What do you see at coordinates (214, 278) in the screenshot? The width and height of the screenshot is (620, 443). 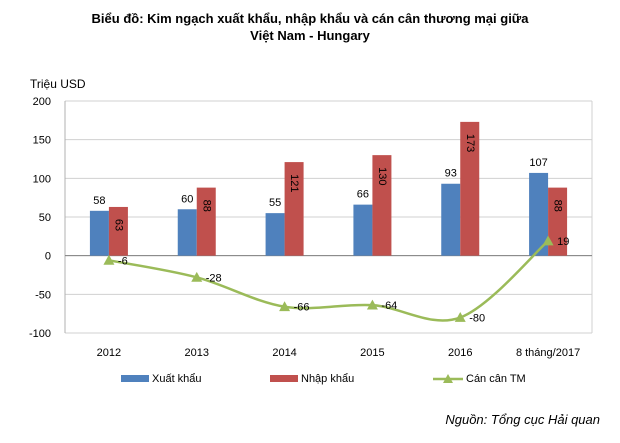 I see `balance-value-label: -28` at bounding box center [214, 278].